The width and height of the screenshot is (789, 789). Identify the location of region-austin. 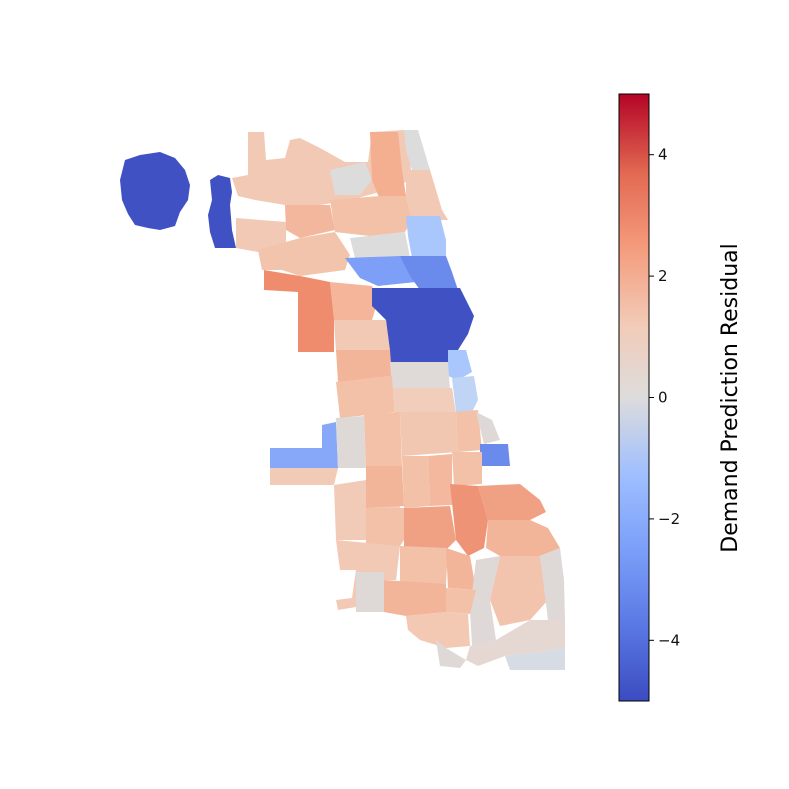
(362, 336).